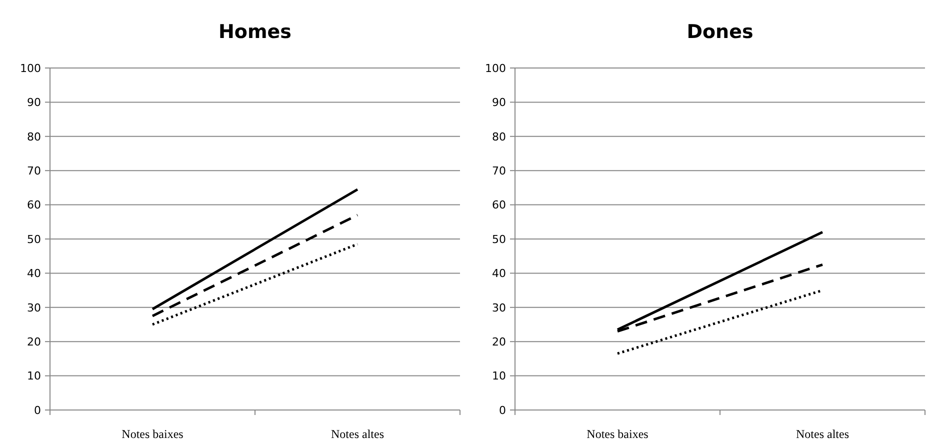  What do you see at coordinates (255, 32) in the screenshot?
I see `chart-title: Homes` at bounding box center [255, 32].